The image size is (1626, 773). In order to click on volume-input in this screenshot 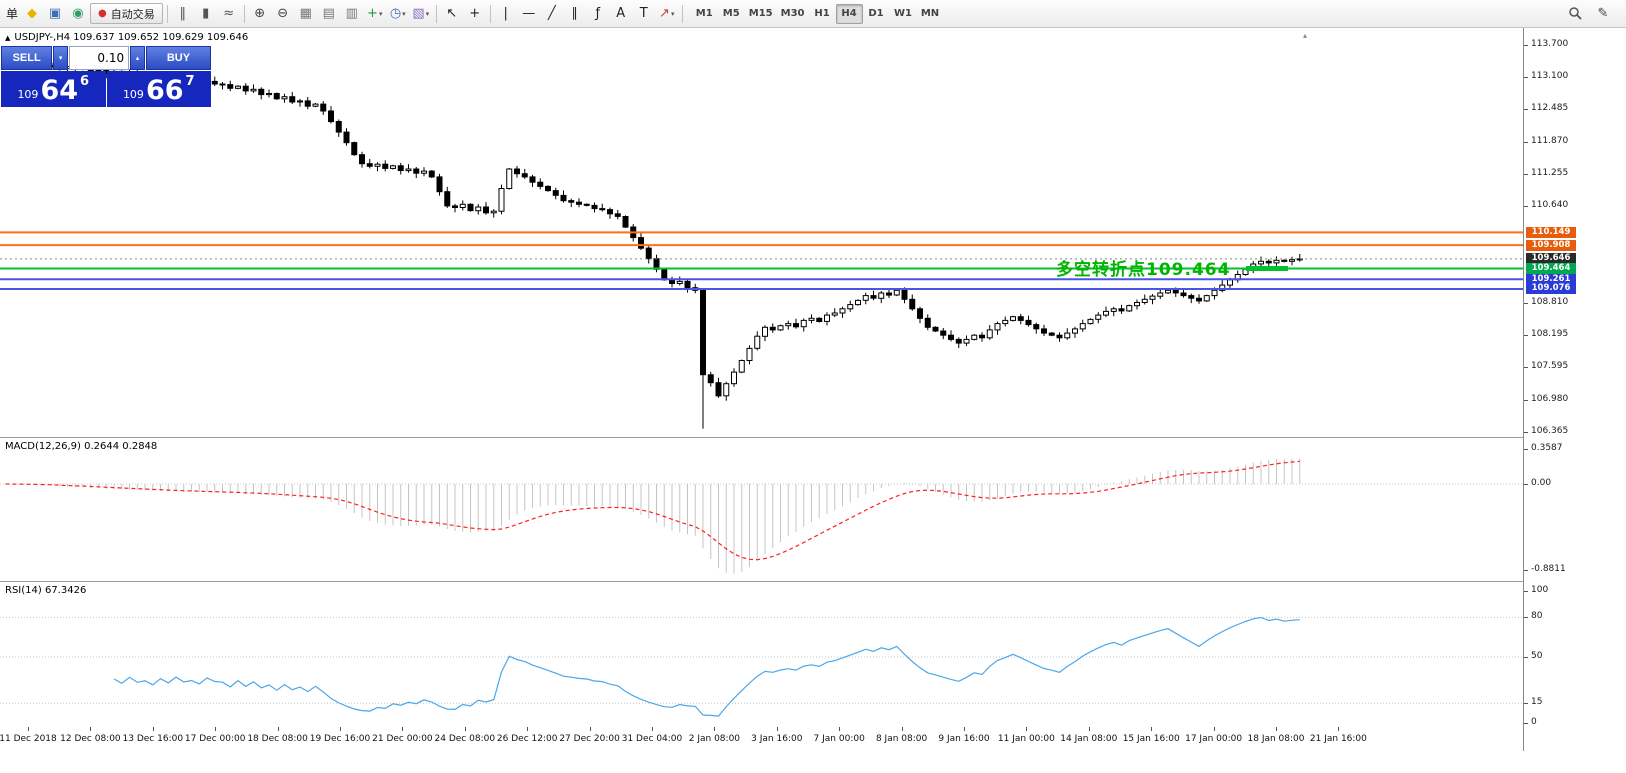, I will do `click(99, 58)`.